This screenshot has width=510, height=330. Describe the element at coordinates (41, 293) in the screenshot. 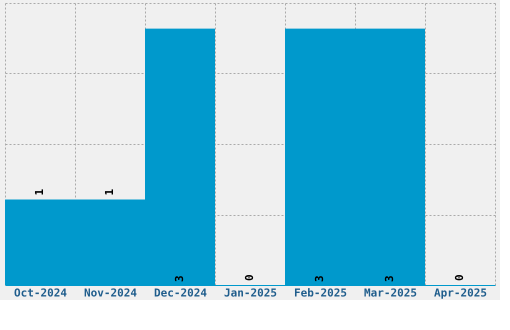

I see `x-tick-label: Oct-2024` at that location.